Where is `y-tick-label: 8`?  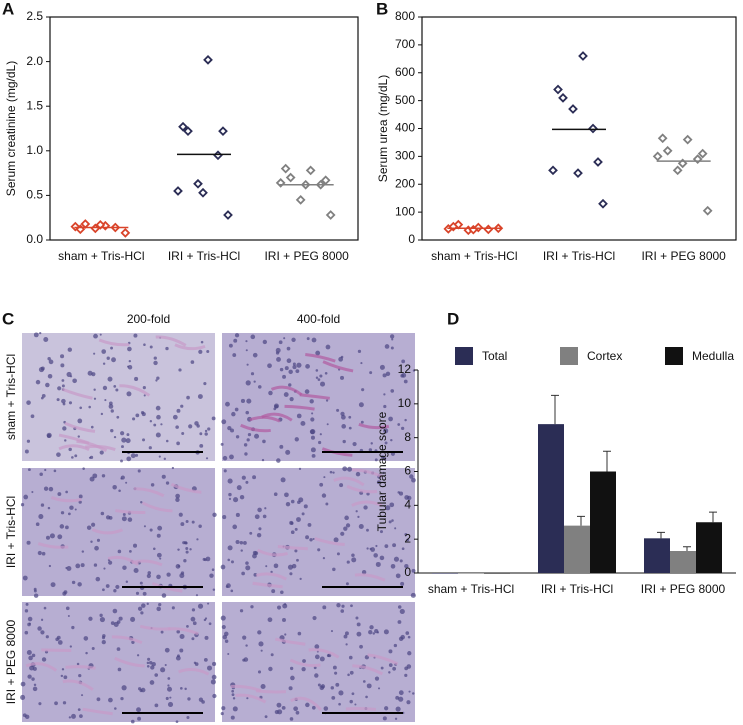
y-tick-label: 8 is located at coordinates (407, 437).